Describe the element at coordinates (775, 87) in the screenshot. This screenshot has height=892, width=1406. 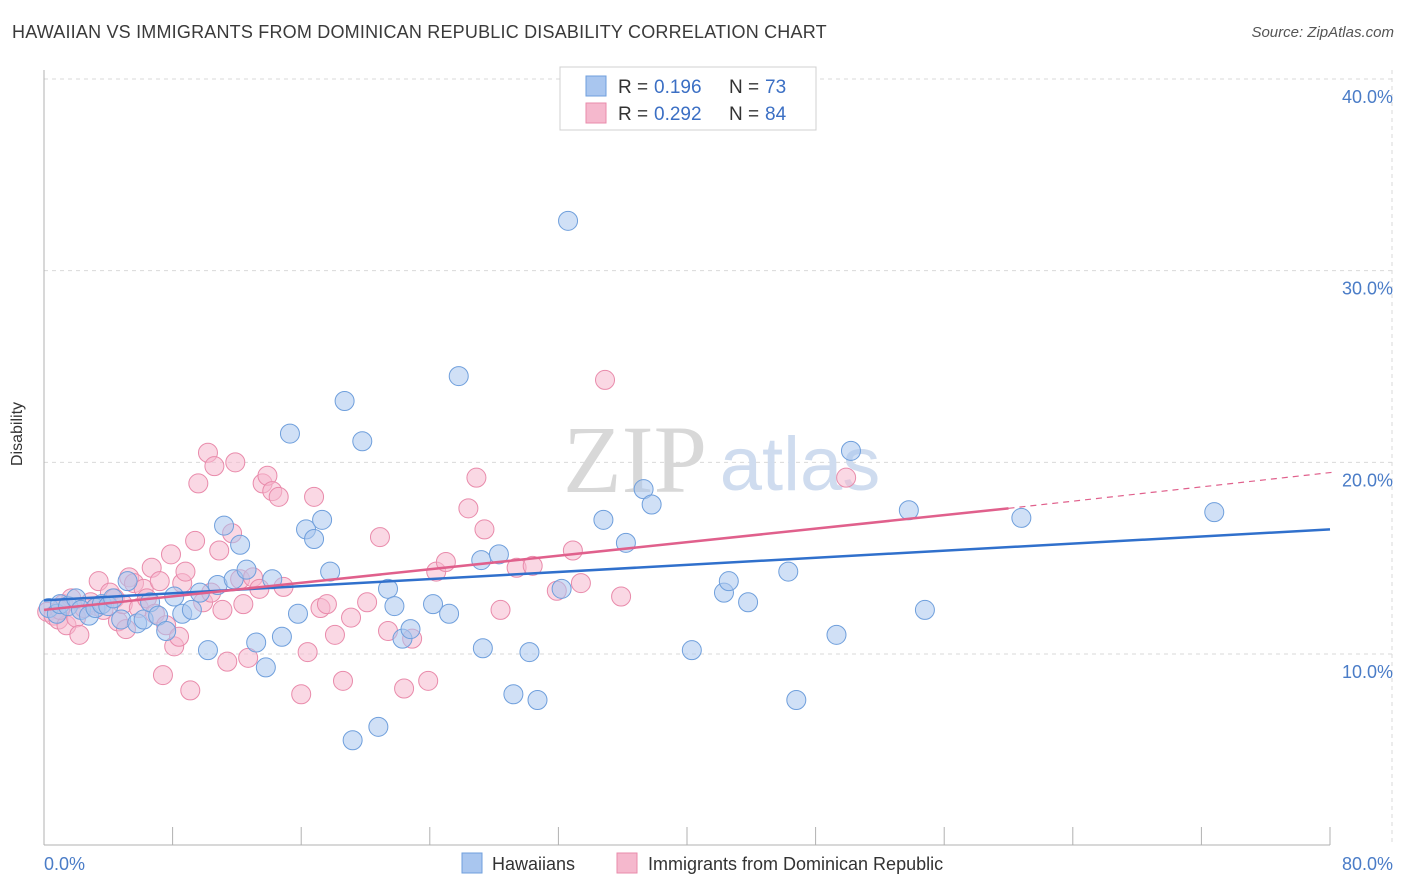
I see `legend-n-value-1: 73` at that location.